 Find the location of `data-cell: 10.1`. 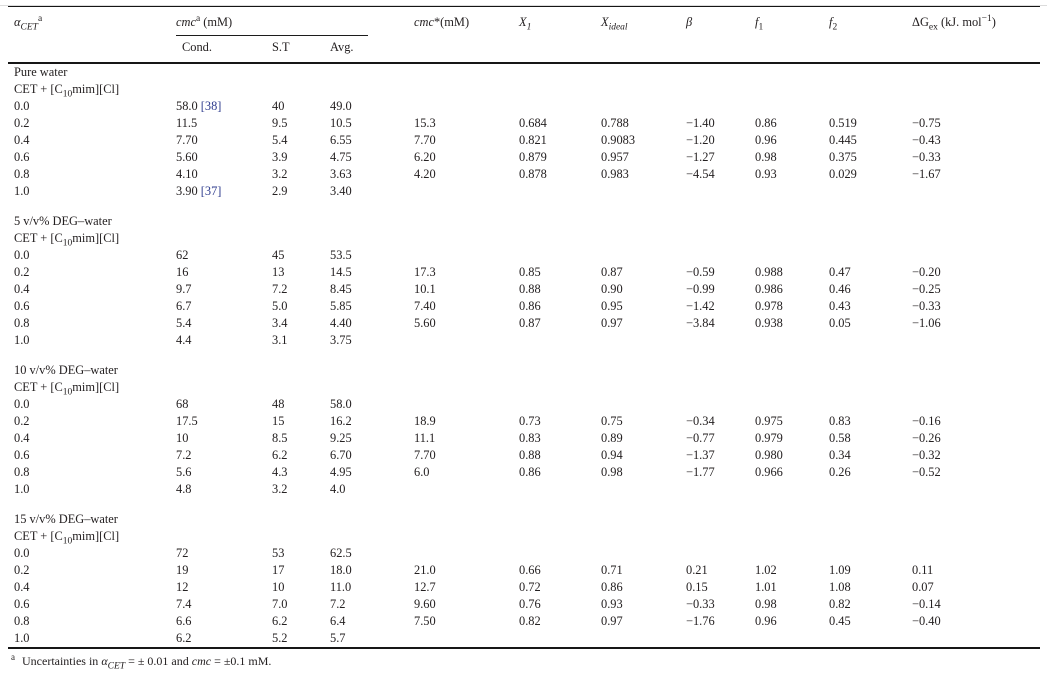

data-cell: 10.1 is located at coordinates (425, 289).